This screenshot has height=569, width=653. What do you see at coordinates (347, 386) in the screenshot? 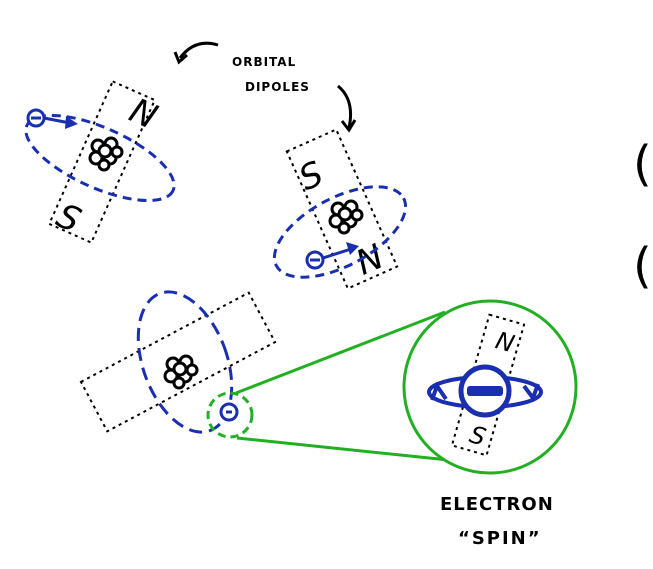
I see `zoom-connector` at bounding box center [347, 386].